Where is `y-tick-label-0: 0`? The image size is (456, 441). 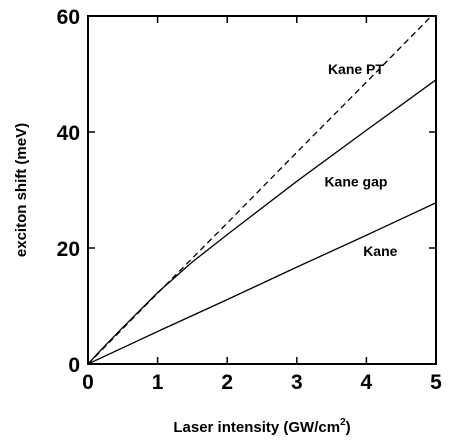
y-tick-label-0: 0 is located at coordinates (74, 365).